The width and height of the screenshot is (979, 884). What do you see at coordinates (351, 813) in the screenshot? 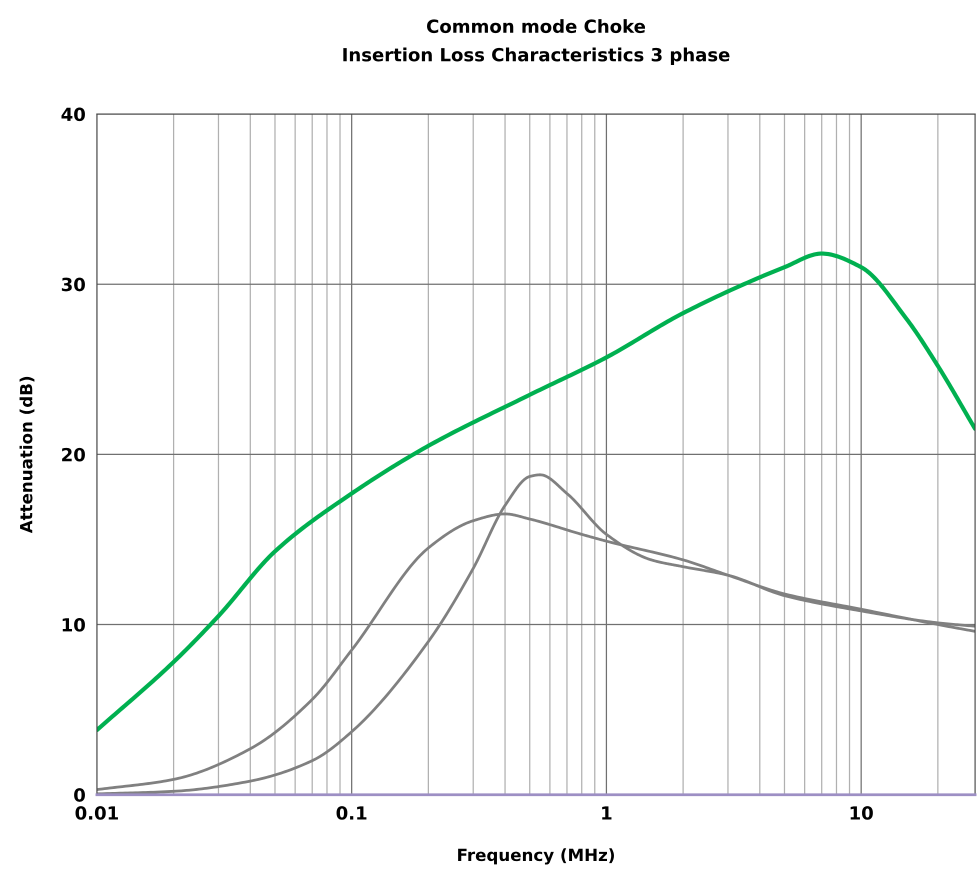
I see `x-tick-label: 0.1` at bounding box center [351, 813].